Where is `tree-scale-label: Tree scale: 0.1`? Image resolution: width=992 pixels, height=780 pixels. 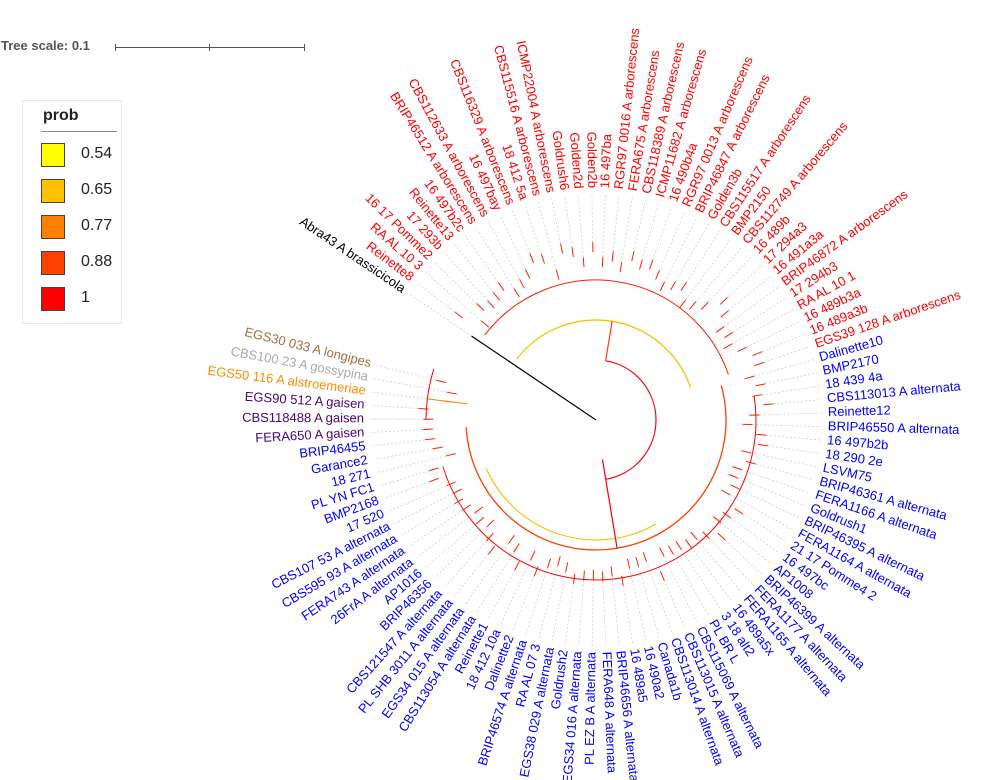 tree-scale-label: Tree scale: 0.1 is located at coordinates (45, 45).